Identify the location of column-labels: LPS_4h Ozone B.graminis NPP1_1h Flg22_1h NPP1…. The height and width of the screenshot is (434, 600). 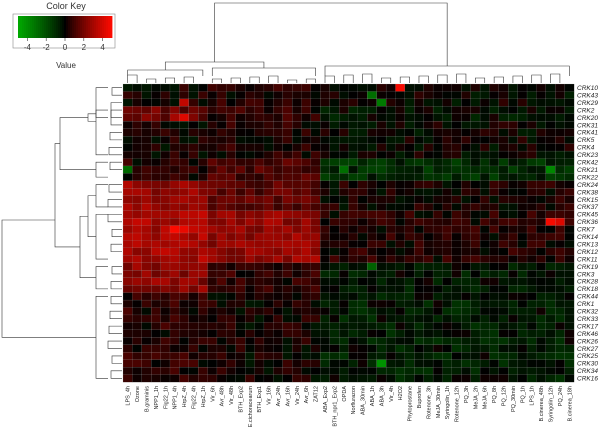
(350, 407).